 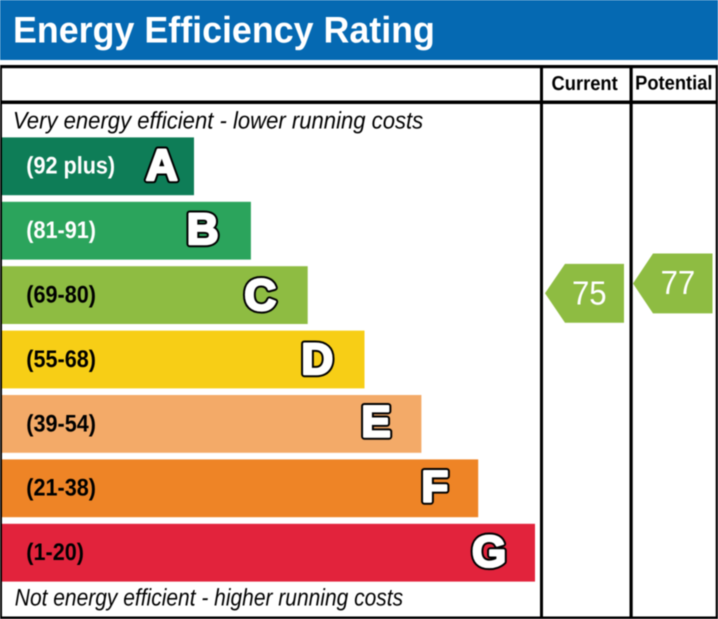 What do you see at coordinates (61, 230) in the screenshot?
I see `svg-text: (81-91)` at bounding box center [61, 230].